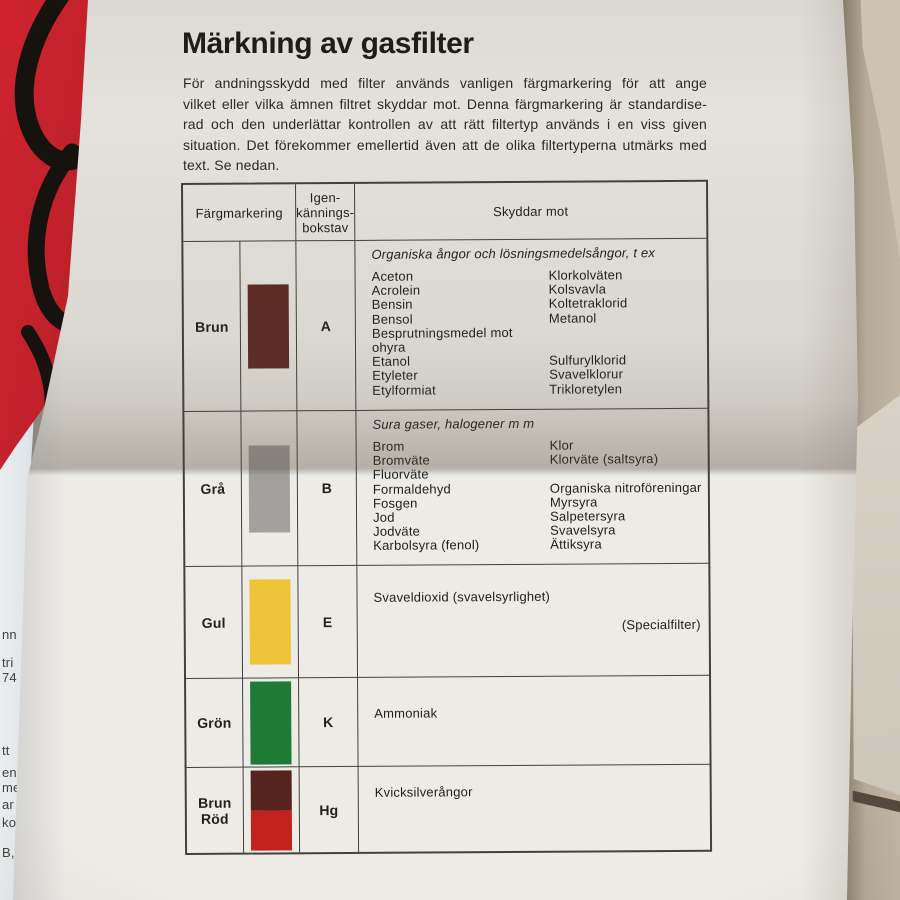 The height and width of the screenshot is (900, 900). I want to click on protection-text: Svaveldioxid (svavelsyrlighet), so click(462, 596).